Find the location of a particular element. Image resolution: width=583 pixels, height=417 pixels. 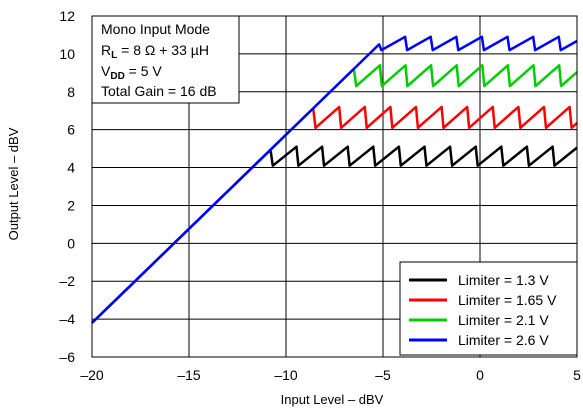

y-tick-label: 12 is located at coordinates (67, 16).